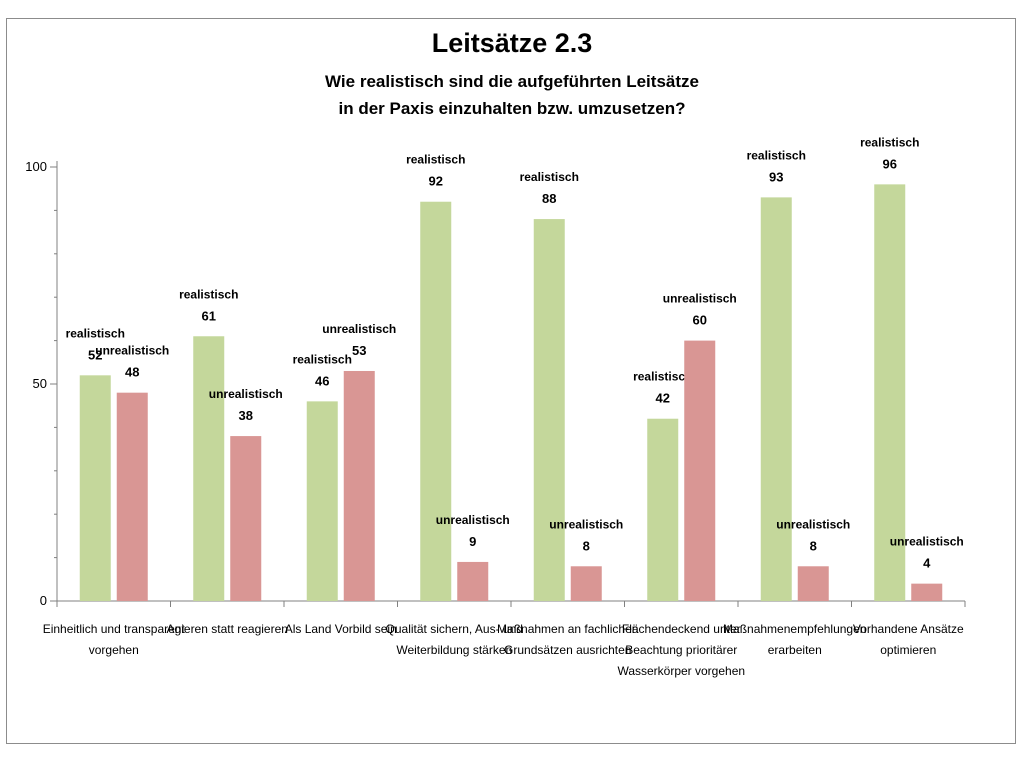 Image resolution: width=1024 pixels, height=768 pixels. I want to click on data-label-value: 38, so click(246, 415).